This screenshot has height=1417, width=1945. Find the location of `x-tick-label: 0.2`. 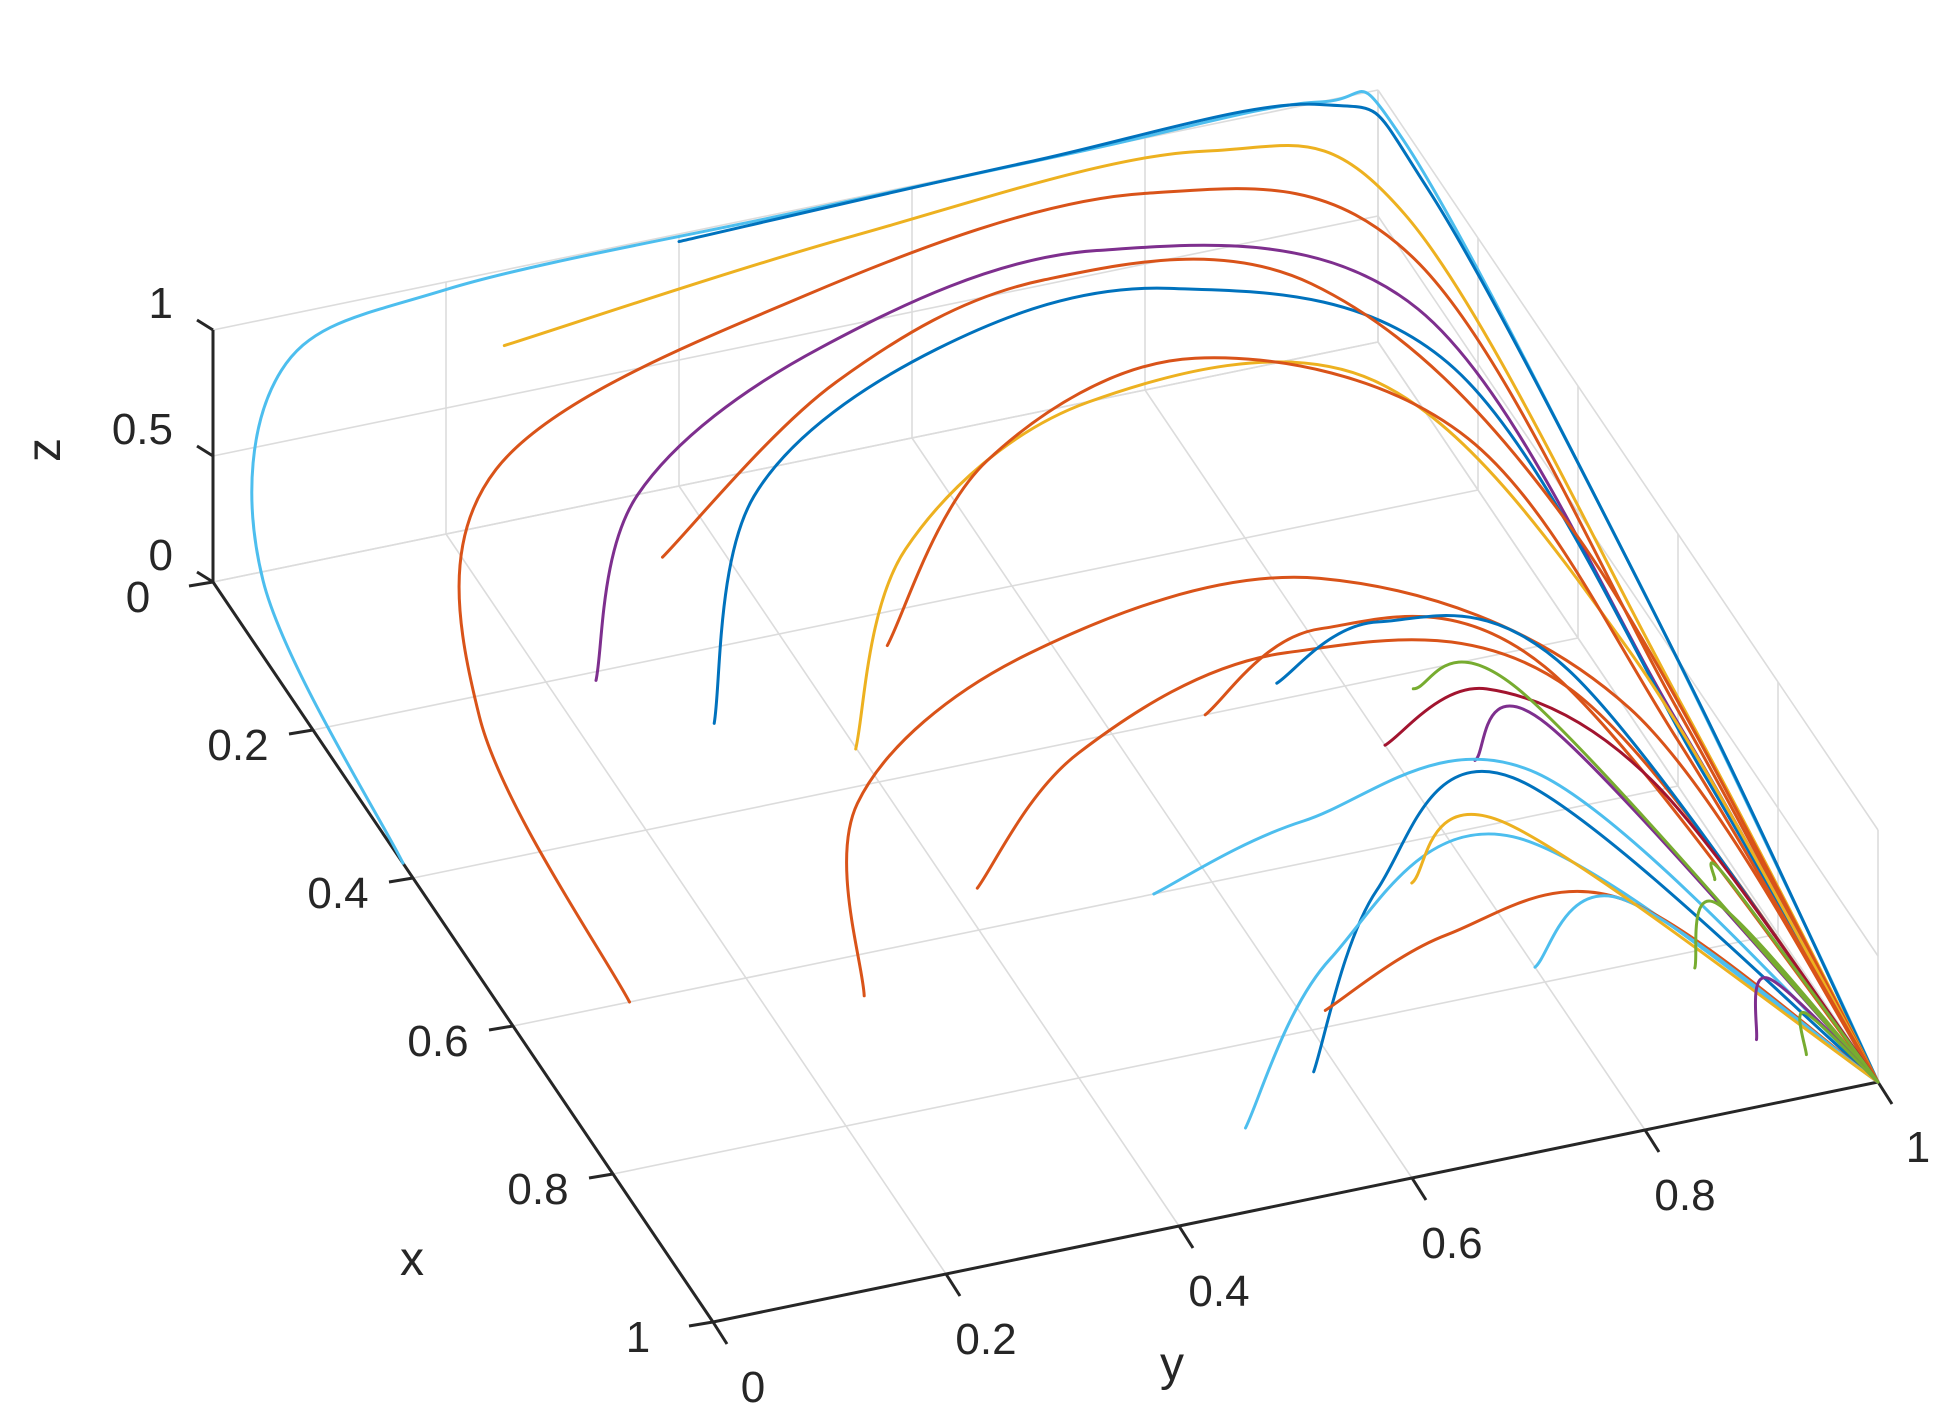

x-tick-label: 0.2 is located at coordinates (237, 745).